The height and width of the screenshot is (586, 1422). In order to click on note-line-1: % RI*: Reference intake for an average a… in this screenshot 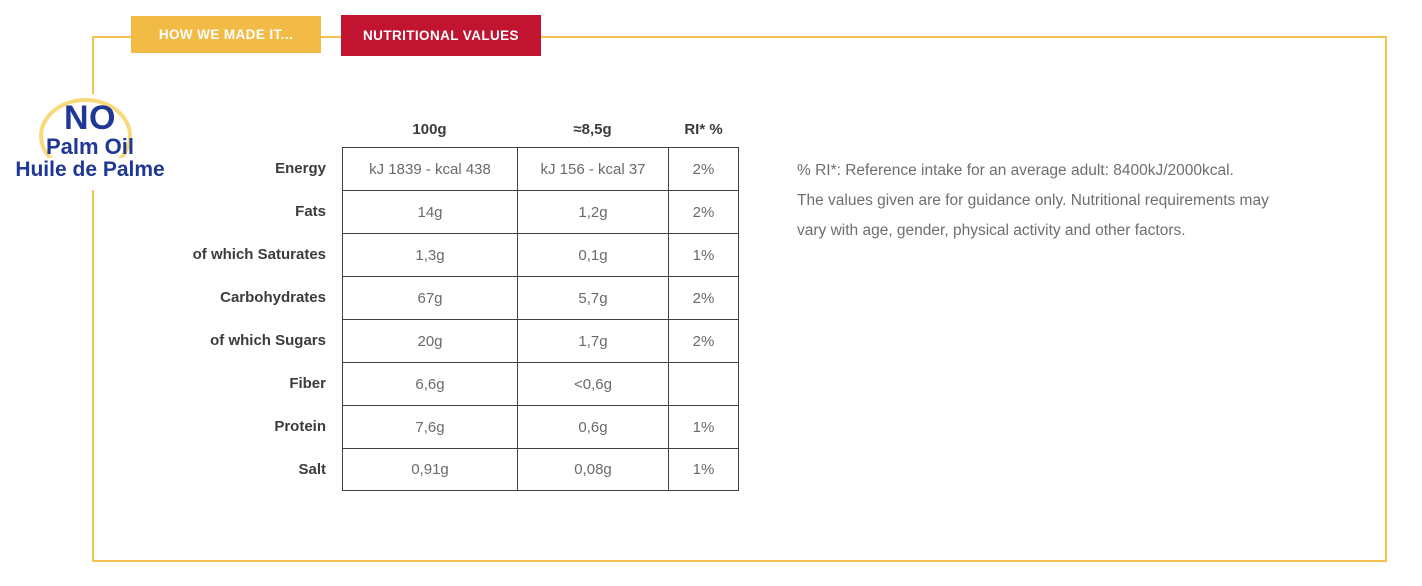, I will do `click(1015, 170)`.